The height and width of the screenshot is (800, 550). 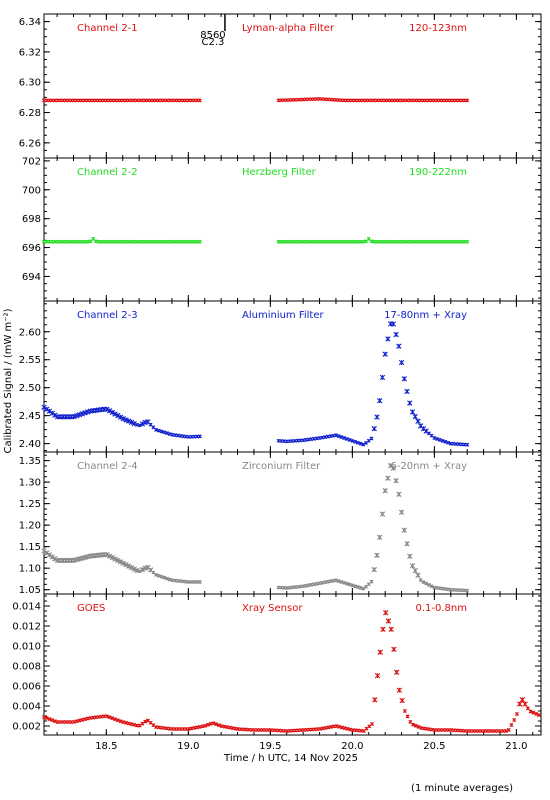 What do you see at coordinates (107, 315) in the screenshot?
I see `panel-channel-label: Channel 2-3` at bounding box center [107, 315].